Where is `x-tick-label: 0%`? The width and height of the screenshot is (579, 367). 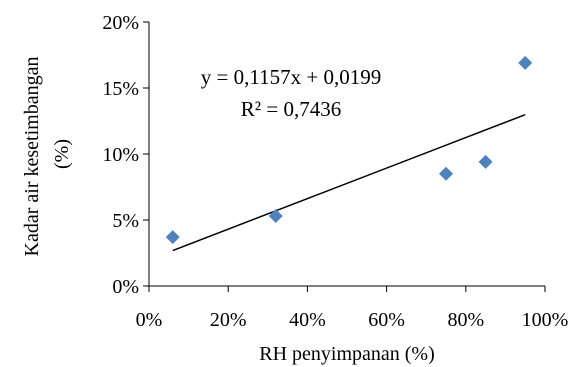 x-tick-label: 0% is located at coordinates (149, 320).